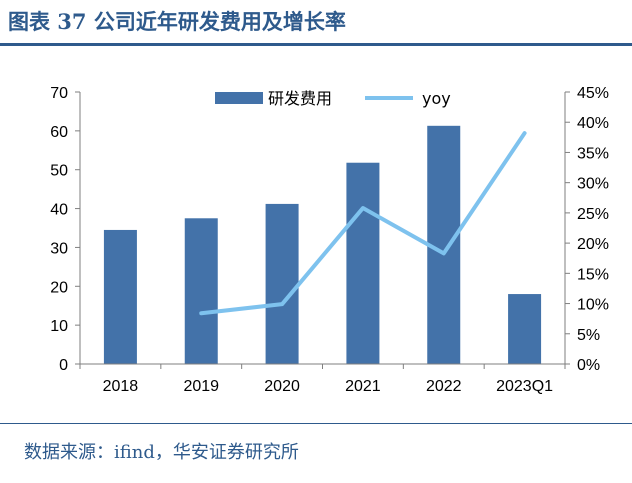 The height and width of the screenshot is (483, 632). What do you see at coordinates (593, 274) in the screenshot?
I see `right-tick-label: 15%` at bounding box center [593, 274].